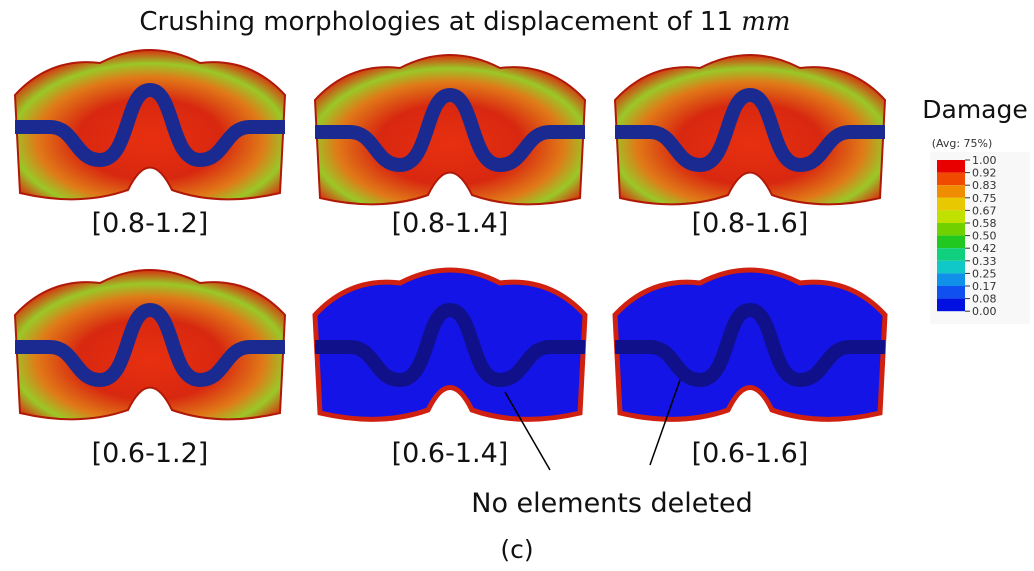 Image resolution: width=1034 pixels, height=571 pixels. Describe the element at coordinates (750, 223) in the screenshot. I see `panel-label: [0.8-1.6]` at that location.